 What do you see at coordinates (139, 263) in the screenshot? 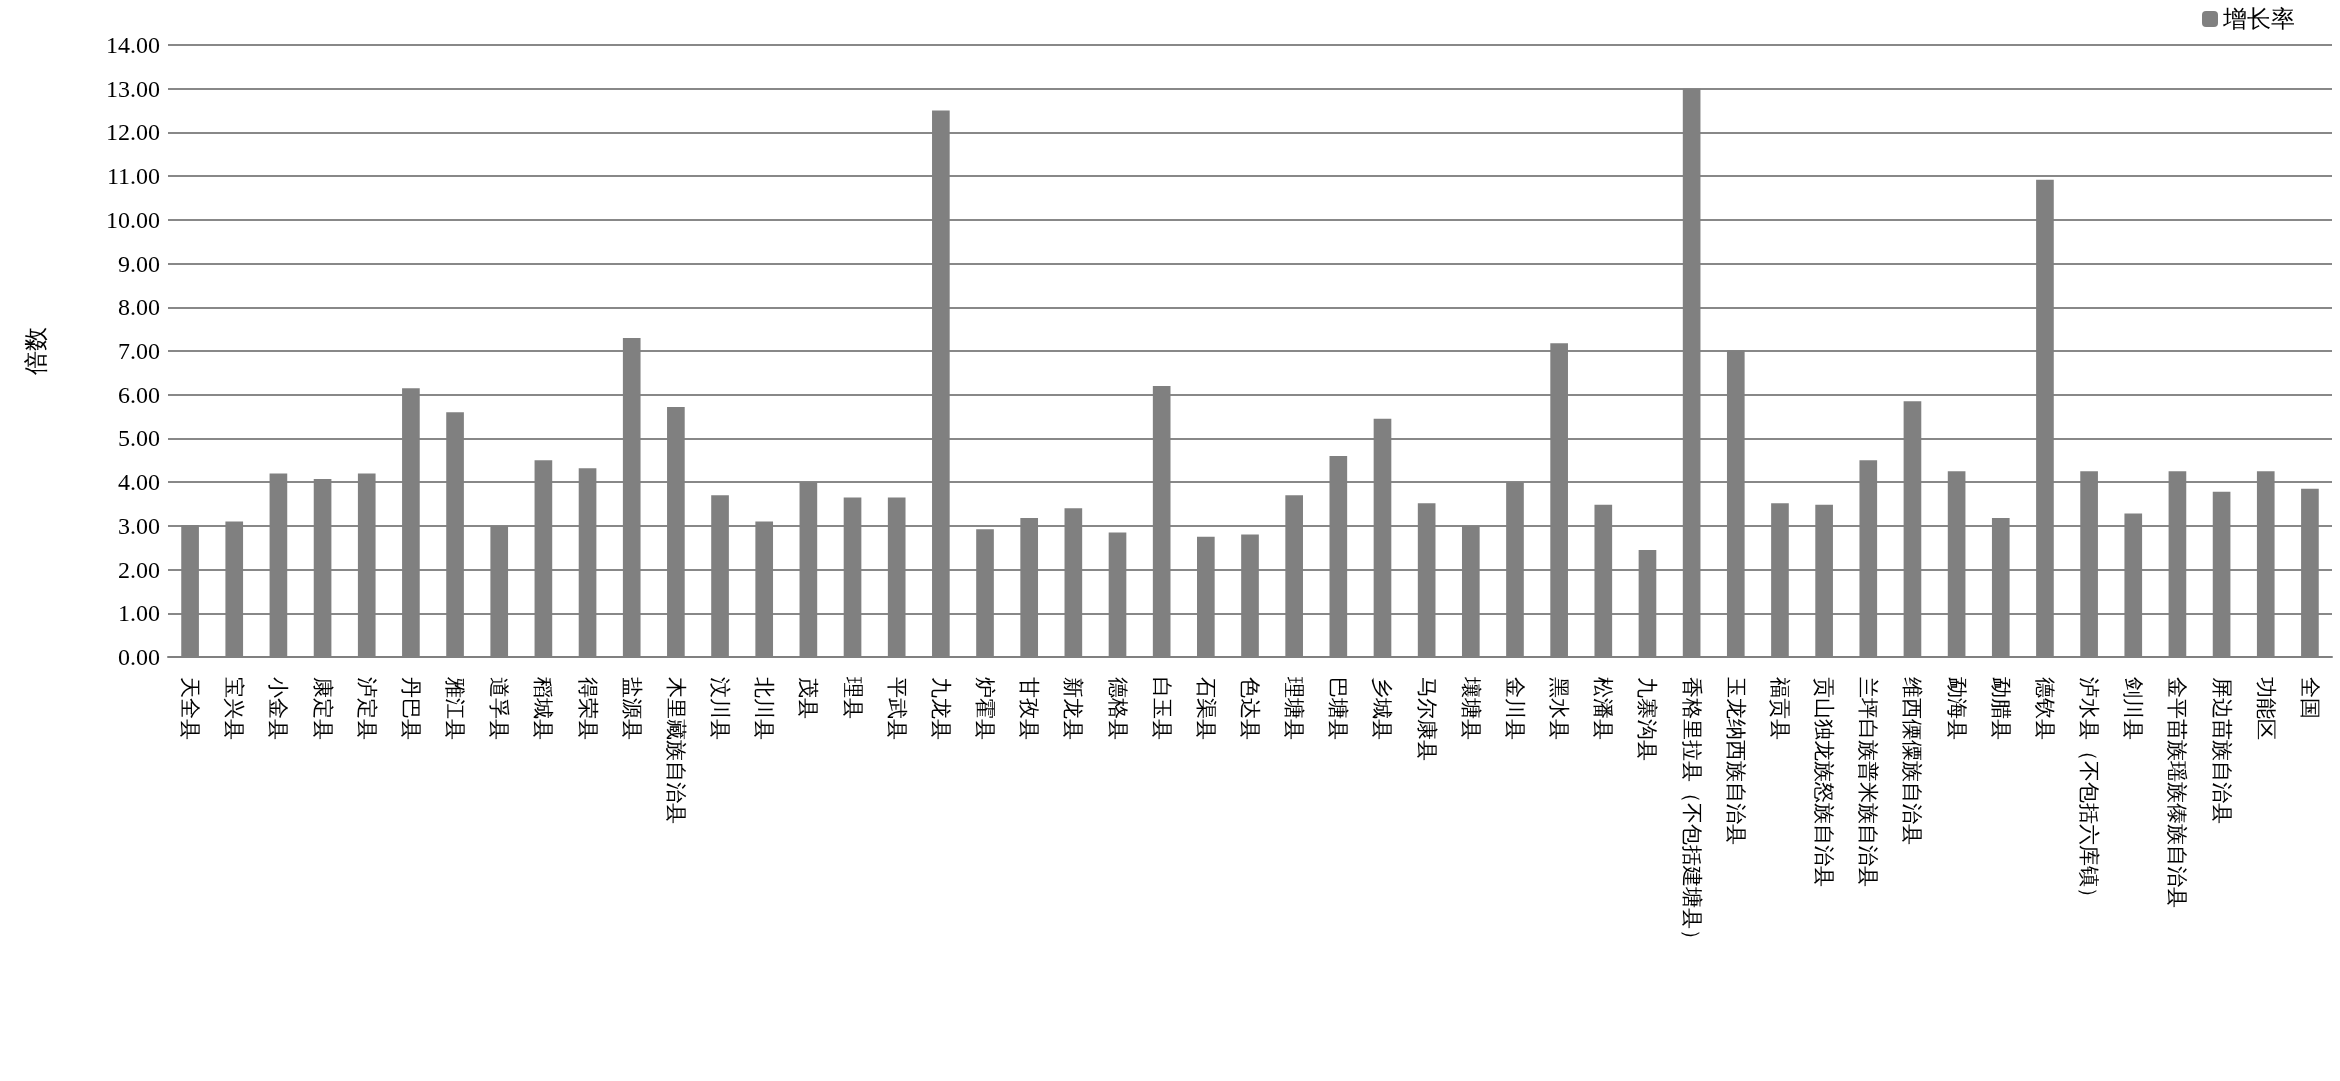
I see `y-tick-label: 9.00` at bounding box center [139, 263].